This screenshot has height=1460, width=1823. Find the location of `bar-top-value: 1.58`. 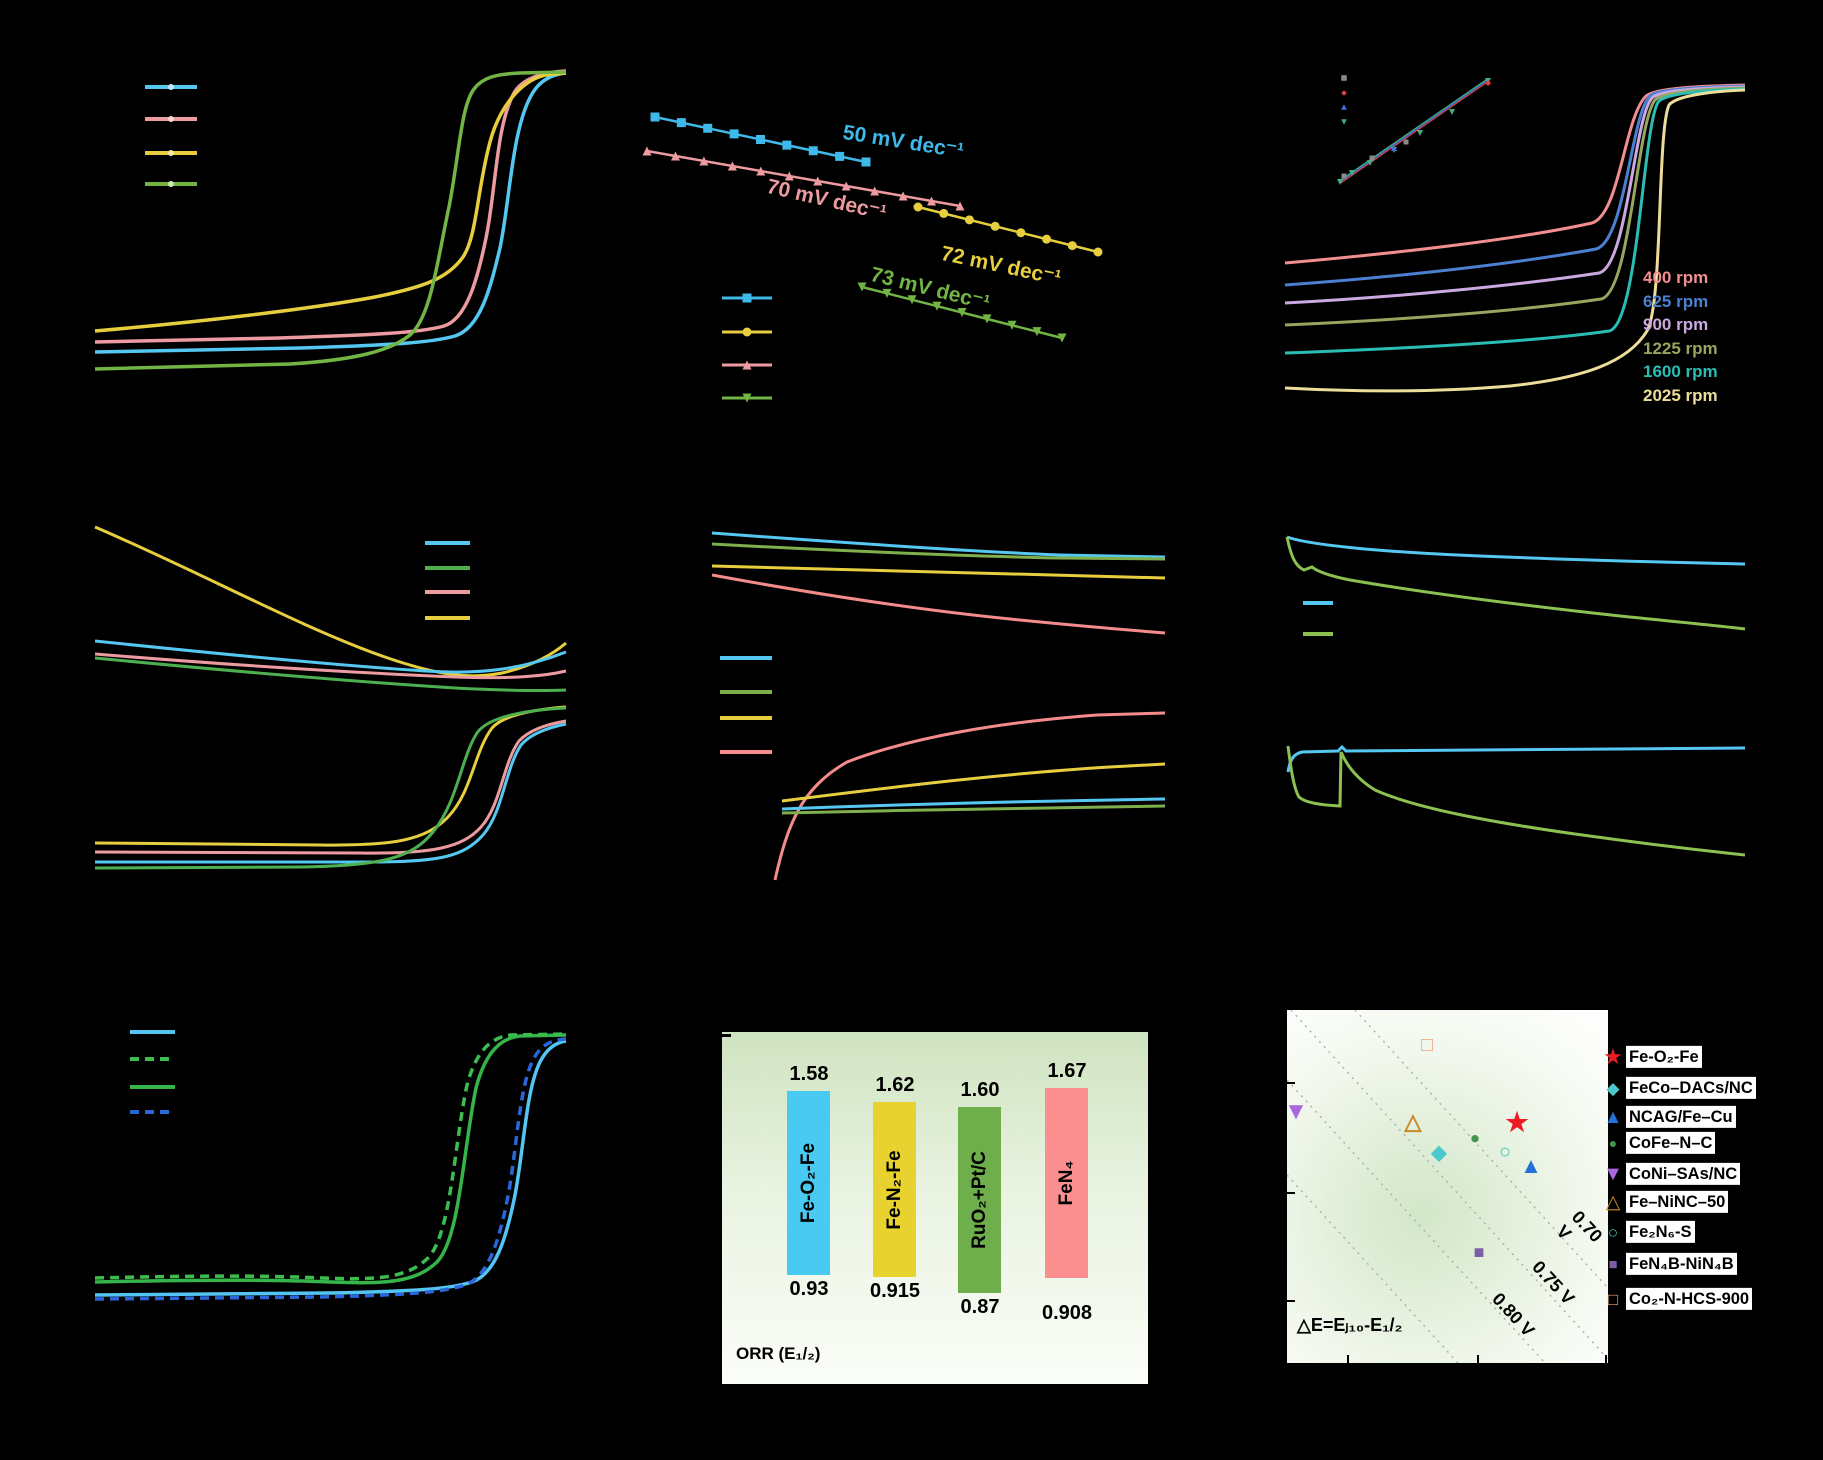

bar-top-value: 1.58 is located at coordinates (809, 1074).